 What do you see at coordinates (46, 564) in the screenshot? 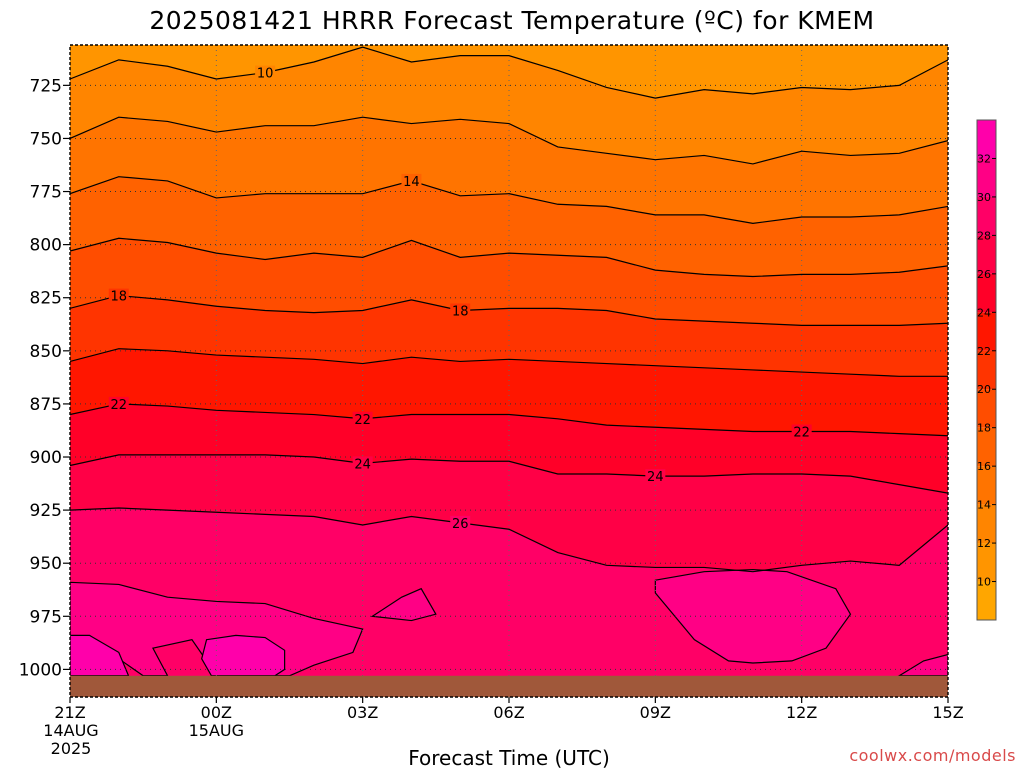
I see `y-tick-label: 950` at bounding box center [46, 564].